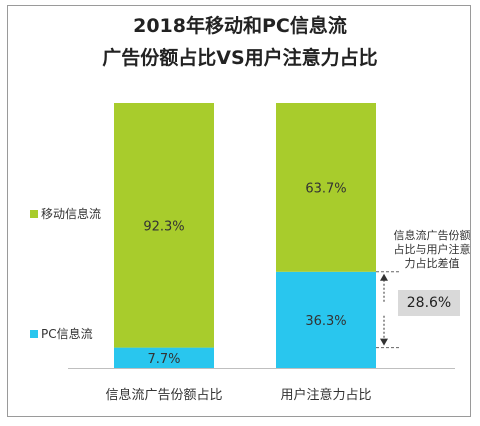 The height and width of the screenshot is (426, 480). I want to click on legend-item-mobile: 移动信息流, so click(65, 213).